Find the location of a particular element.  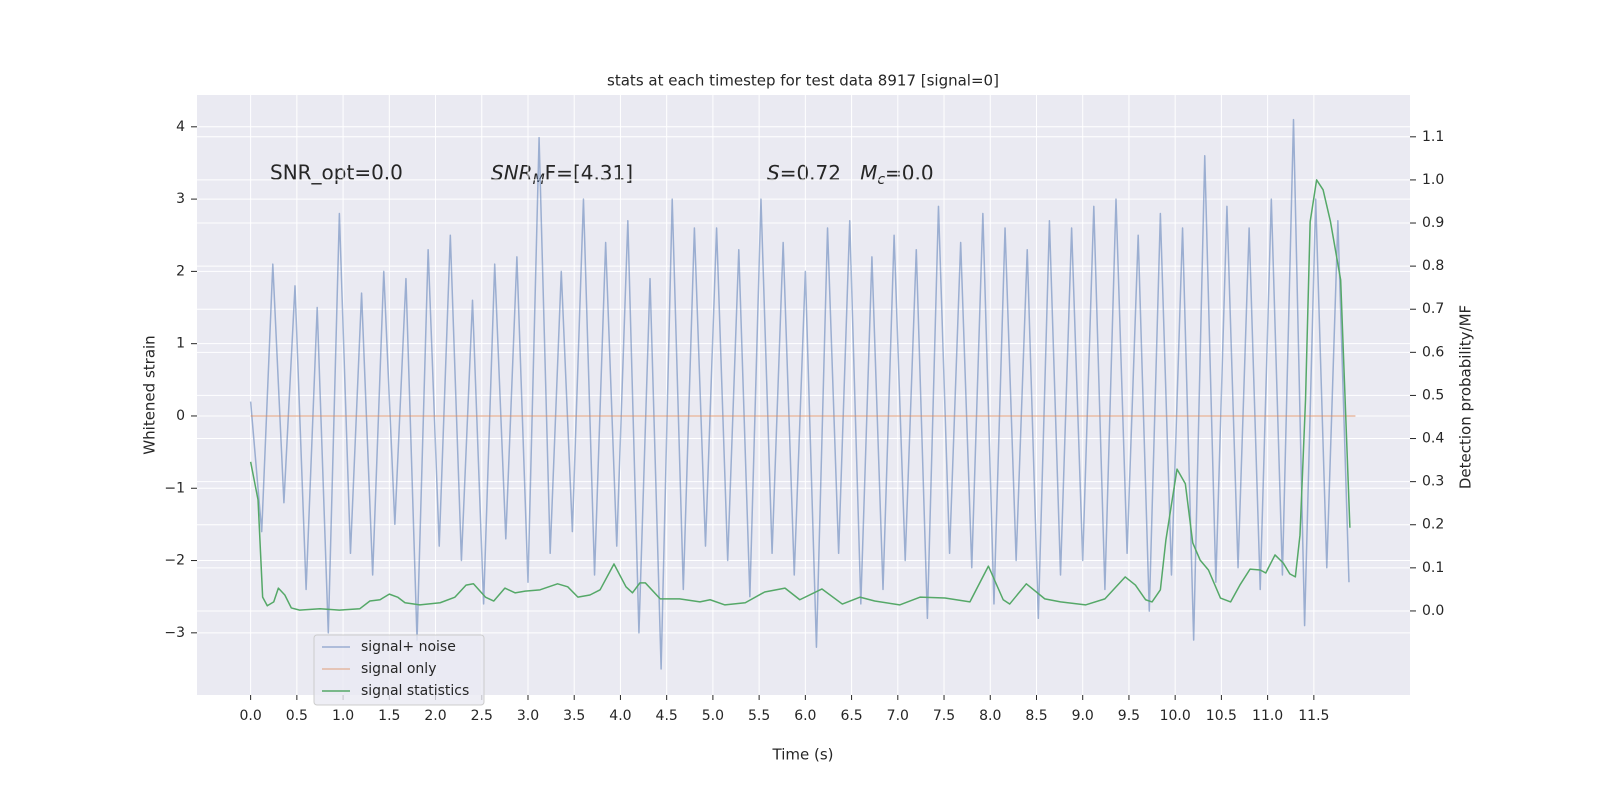

y2-tick-label: 1.1 is located at coordinates (1433, 137).